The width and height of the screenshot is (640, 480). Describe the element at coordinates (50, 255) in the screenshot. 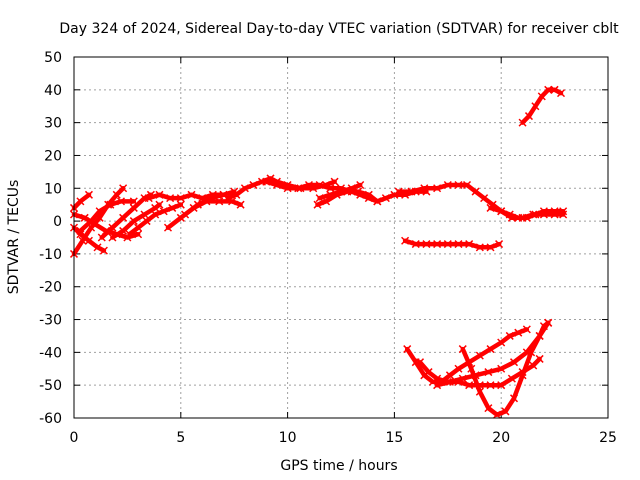

I see `y-tick-label: -10` at that location.